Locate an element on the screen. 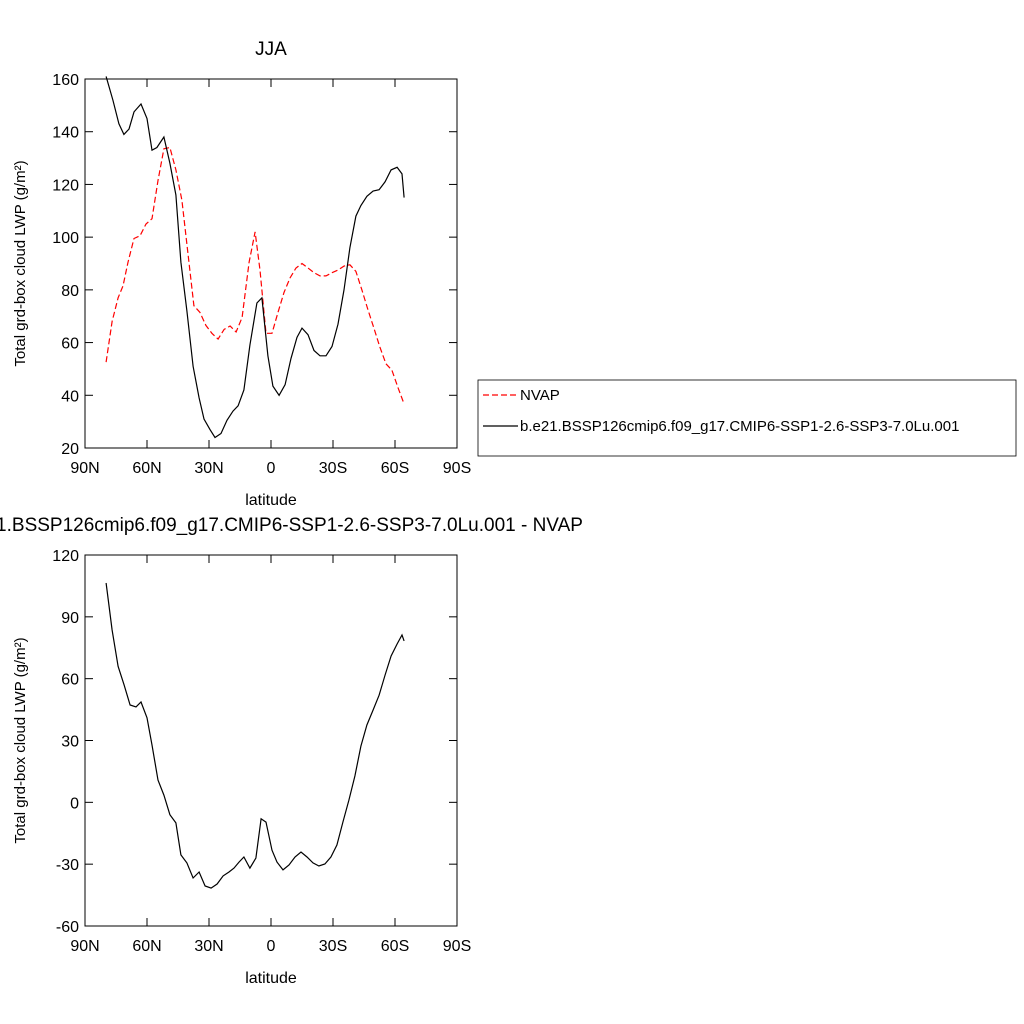 The width and height of the screenshot is (1024, 1024). y-tick-label: 140 is located at coordinates (65, 133).